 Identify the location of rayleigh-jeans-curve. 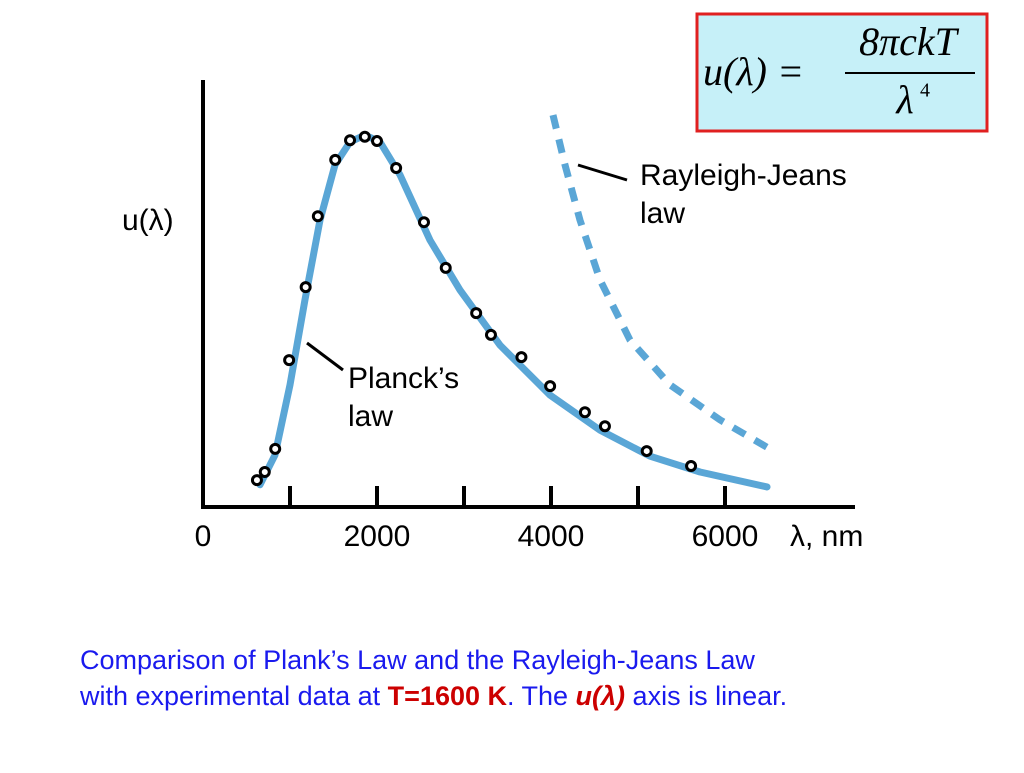
(663, 284).